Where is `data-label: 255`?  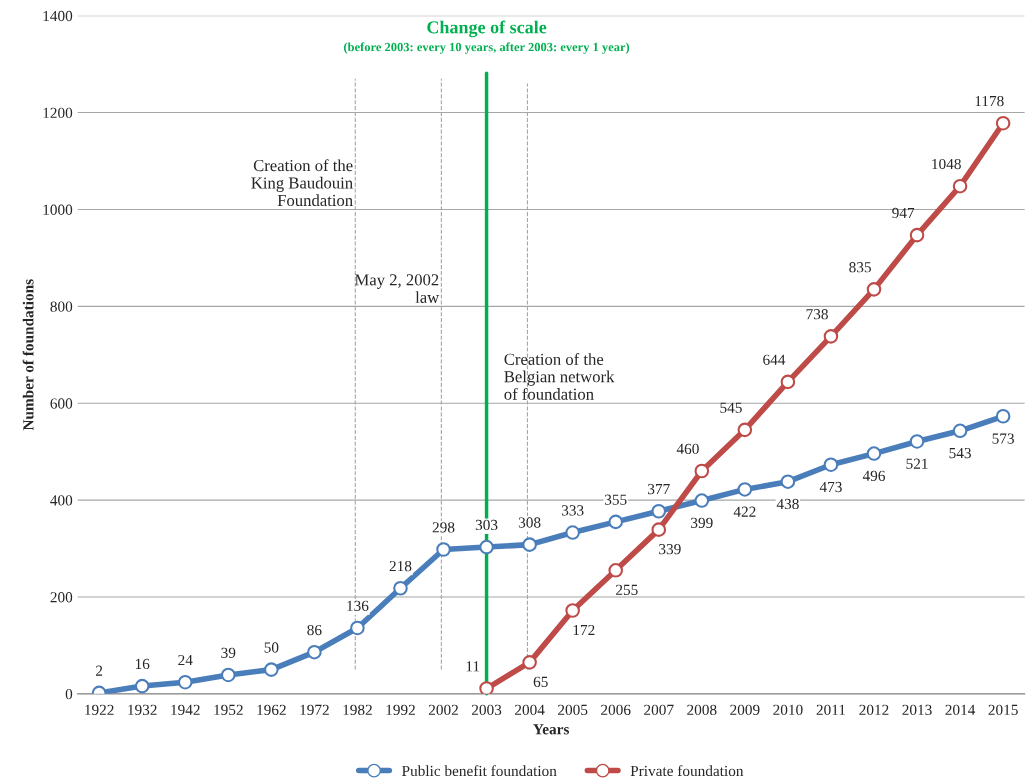
data-label: 255 is located at coordinates (627, 589).